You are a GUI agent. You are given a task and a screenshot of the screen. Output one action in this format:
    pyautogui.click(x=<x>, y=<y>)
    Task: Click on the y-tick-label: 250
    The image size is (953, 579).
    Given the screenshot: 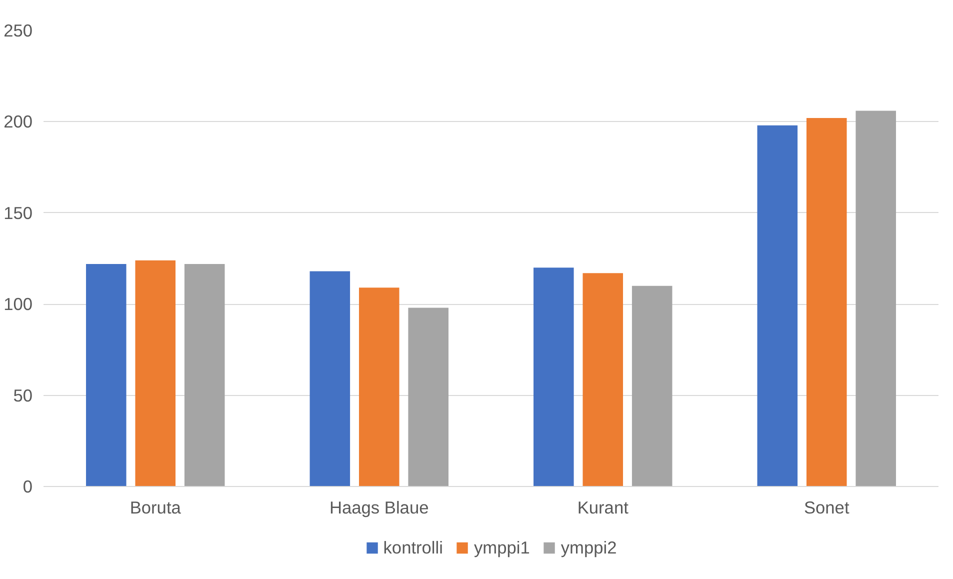 What is the action you would take?
    pyautogui.click(x=18, y=30)
    